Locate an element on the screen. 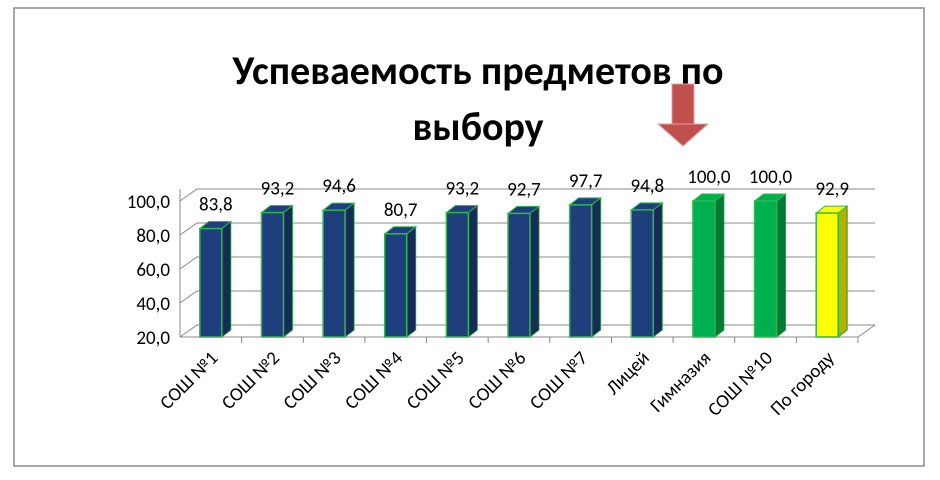  grid-line is located at coordinates (527, 195).